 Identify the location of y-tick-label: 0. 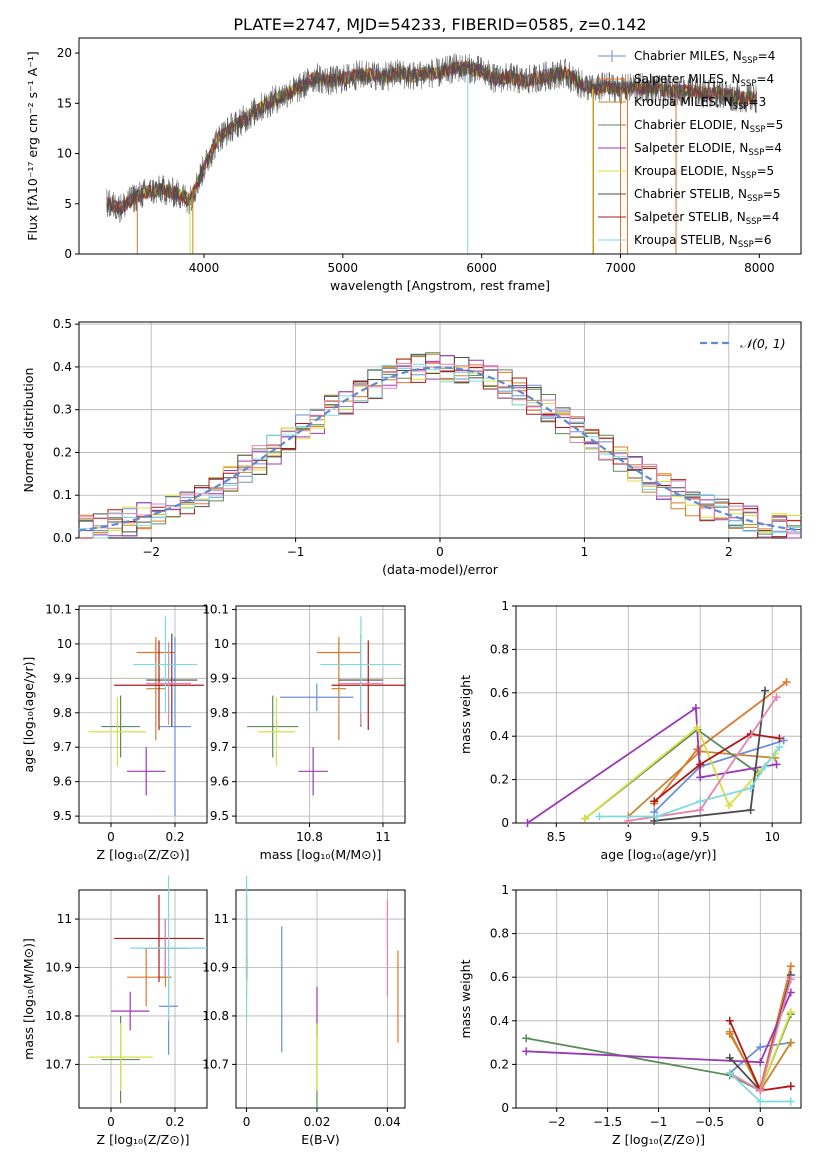
(68, 254).